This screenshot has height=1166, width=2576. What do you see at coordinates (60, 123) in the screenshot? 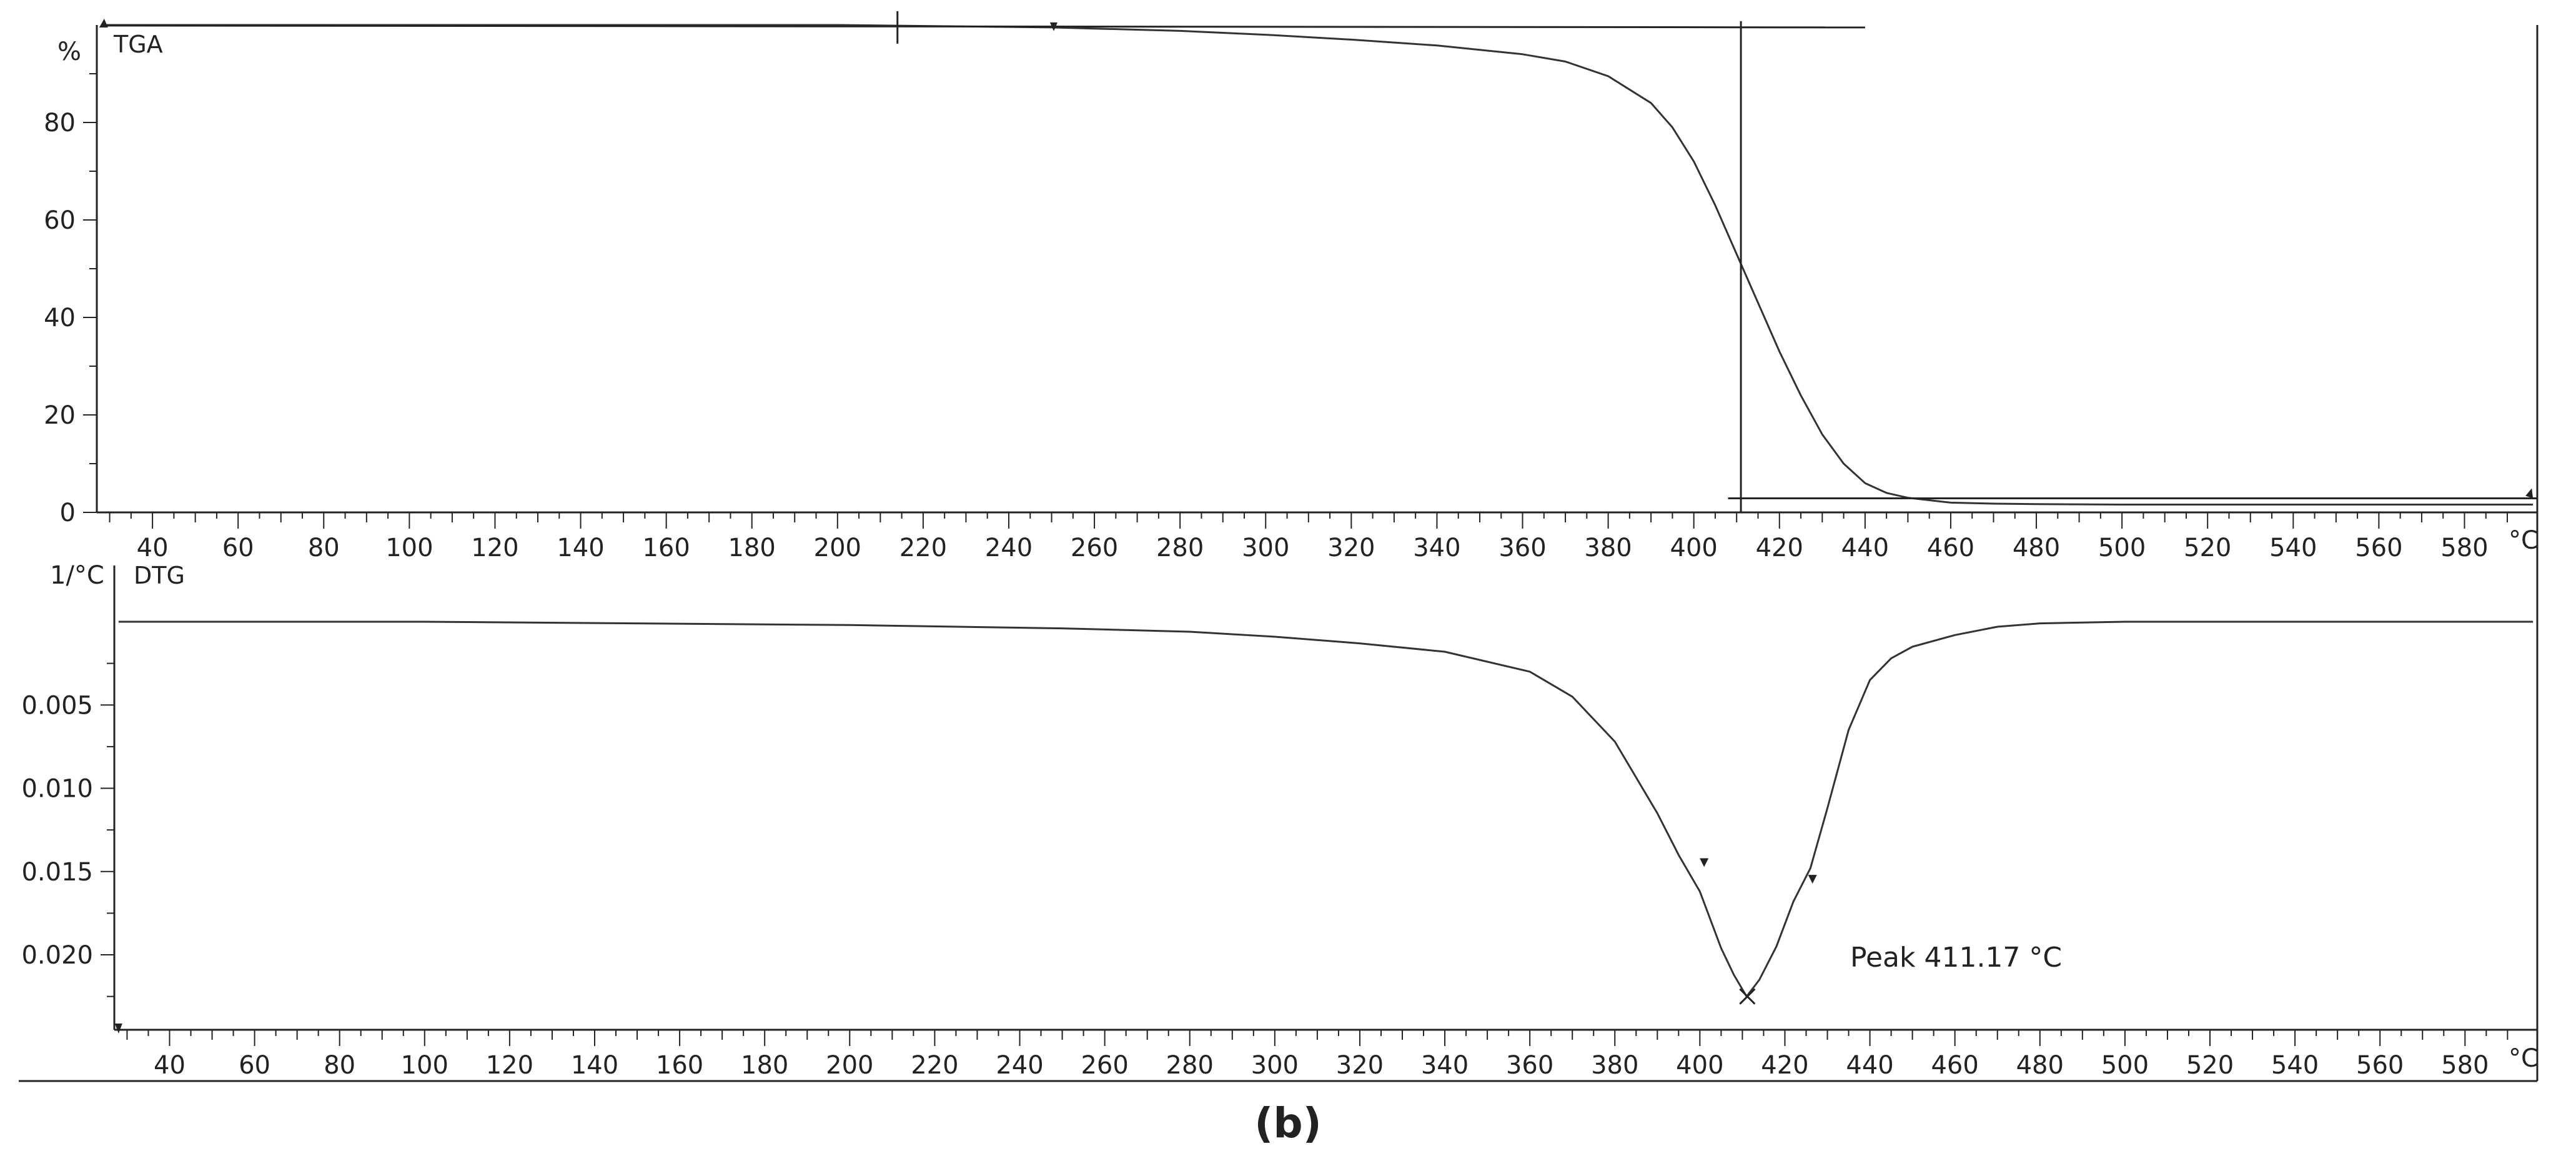
I see `tga-y-tick-label-4: 80` at bounding box center [60, 123].